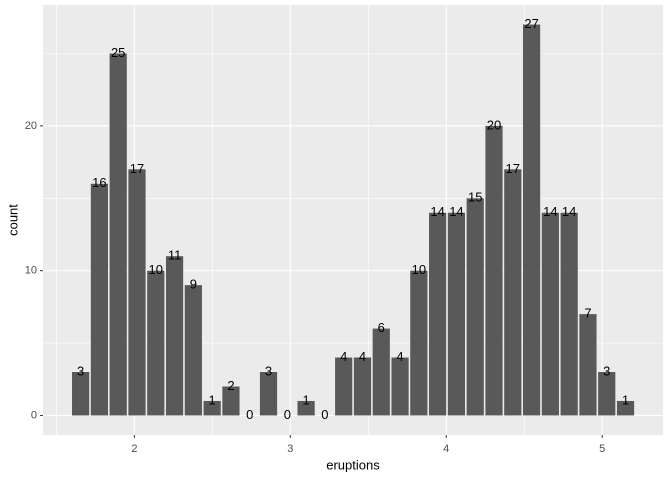 The image size is (672, 480). What do you see at coordinates (31, 271) in the screenshot?
I see `y-tick-label: 10` at bounding box center [31, 271].